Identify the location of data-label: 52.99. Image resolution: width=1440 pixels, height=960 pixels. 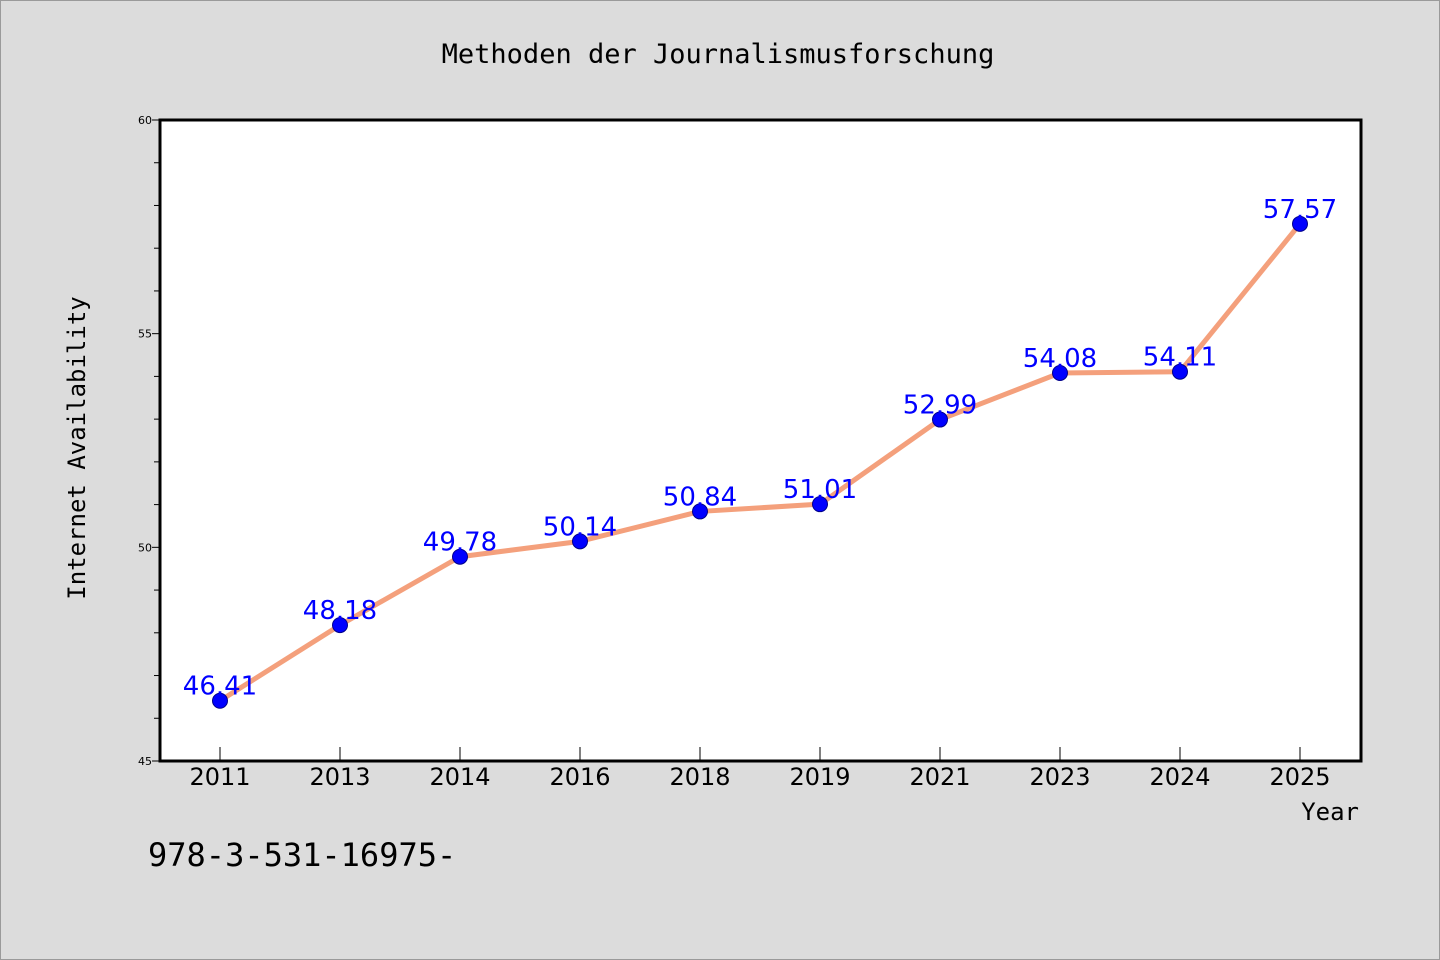
(940, 406).